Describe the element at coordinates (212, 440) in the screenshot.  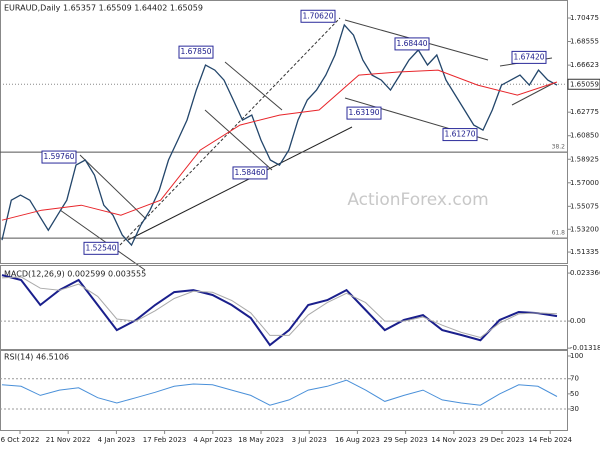
I see `x-tick-label: 4 Apr 2023` at that location.